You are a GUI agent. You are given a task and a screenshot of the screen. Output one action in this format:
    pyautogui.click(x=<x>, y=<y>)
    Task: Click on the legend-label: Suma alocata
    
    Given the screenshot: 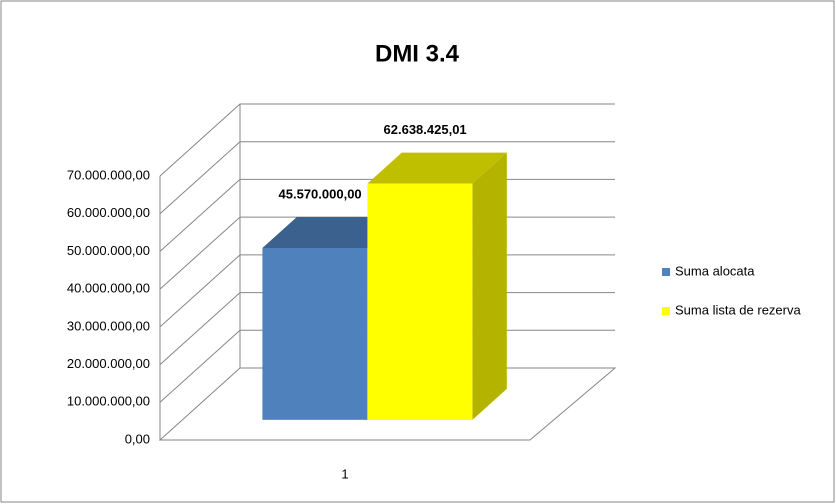 What is the action you would take?
    pyautogui.click(x=715, y=270)
    